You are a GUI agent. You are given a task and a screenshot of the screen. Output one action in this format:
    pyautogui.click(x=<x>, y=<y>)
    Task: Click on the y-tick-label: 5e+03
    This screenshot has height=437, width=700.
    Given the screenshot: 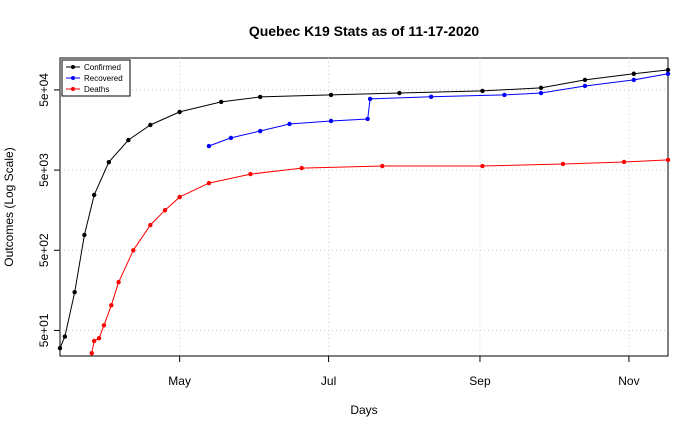 What is the action you would take?
    pyautogui.click(x=44, y=170)
    